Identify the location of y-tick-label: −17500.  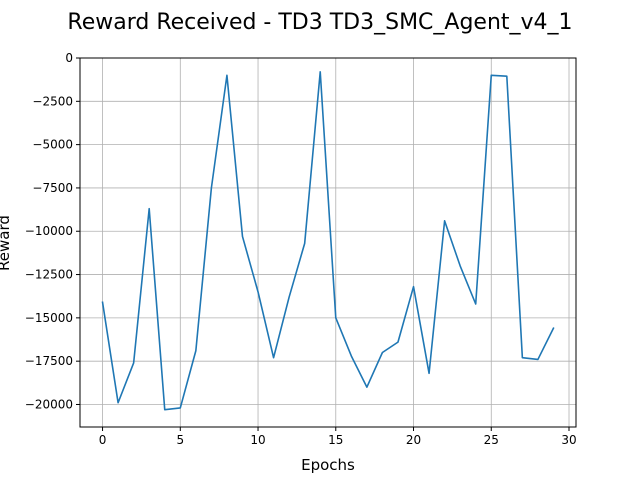
(49, 361).